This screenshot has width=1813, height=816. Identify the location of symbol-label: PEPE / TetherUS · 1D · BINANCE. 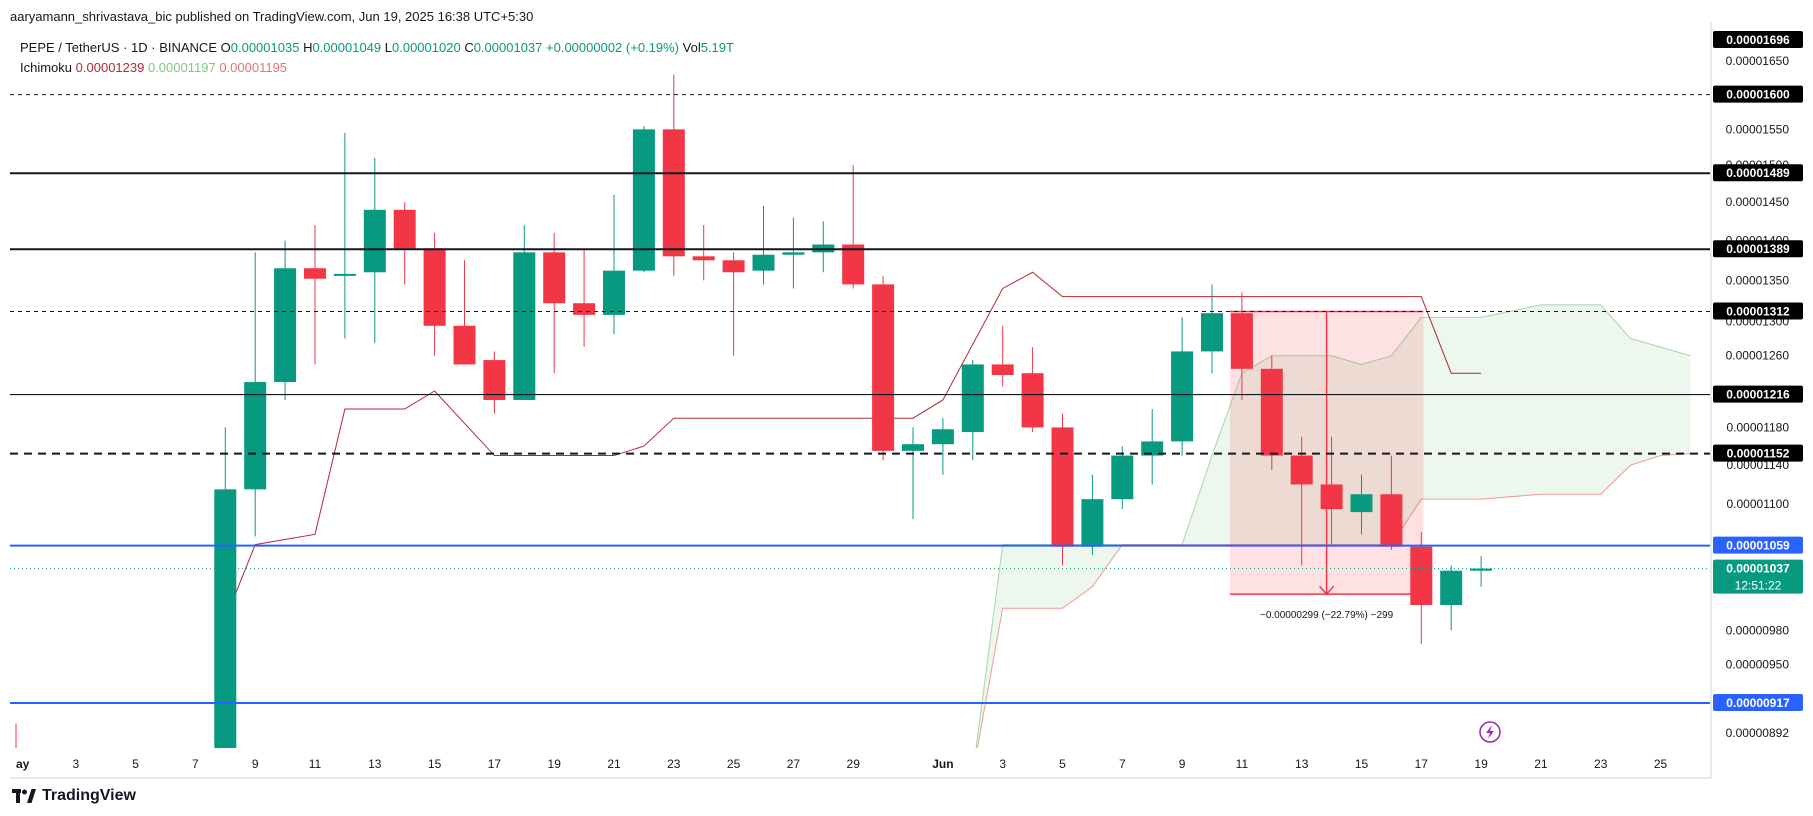
(118, 47).